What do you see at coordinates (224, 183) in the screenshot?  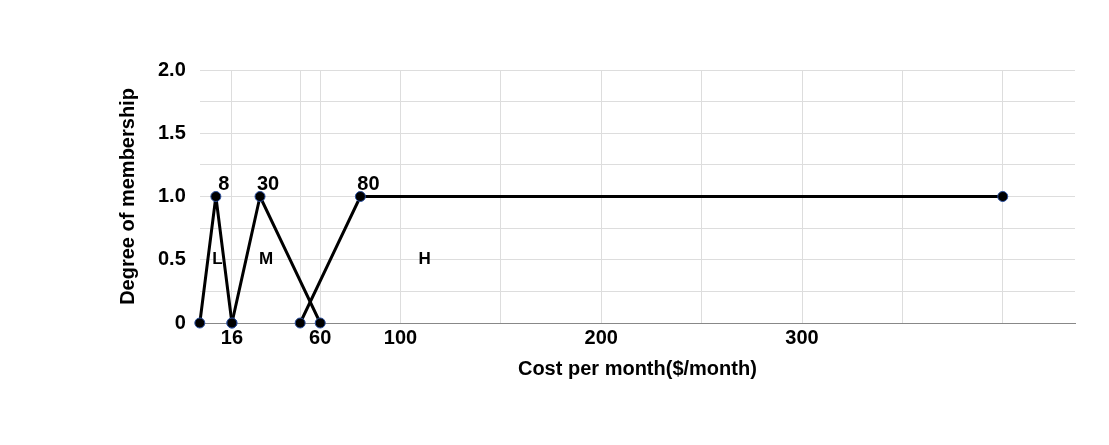 I see `annotation: 8` at bounding box center [224, 183].